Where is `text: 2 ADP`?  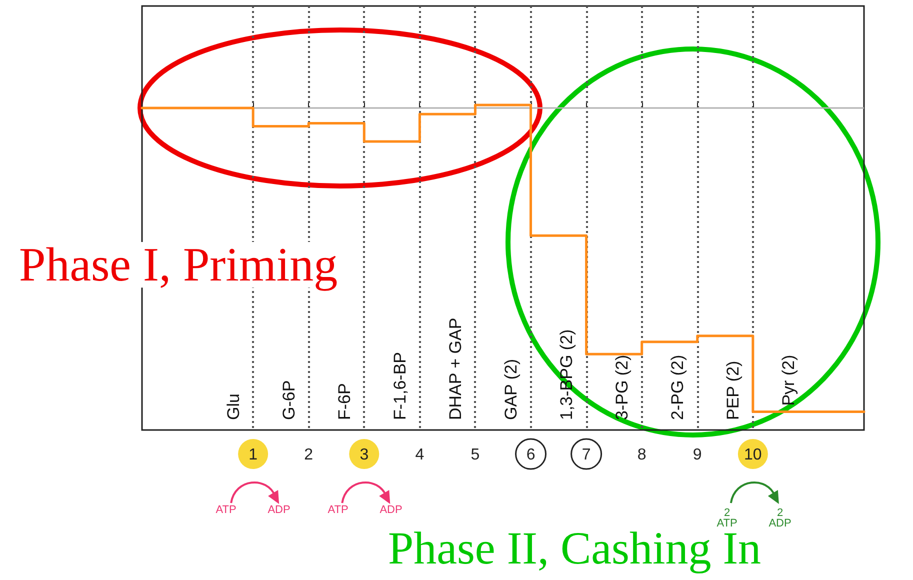 text: 2 ADP is located at coordinates (780, 518).